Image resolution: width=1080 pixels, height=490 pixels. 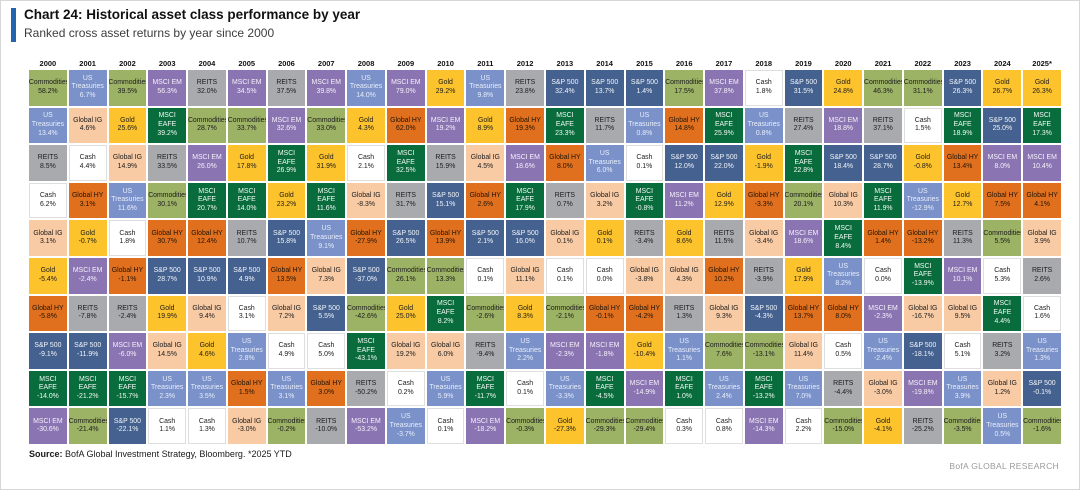 What do you see at coordinates (843, 204) in the screenshot?
I see `asset-return-value: 10.3%` at bounding box center [843, 204].